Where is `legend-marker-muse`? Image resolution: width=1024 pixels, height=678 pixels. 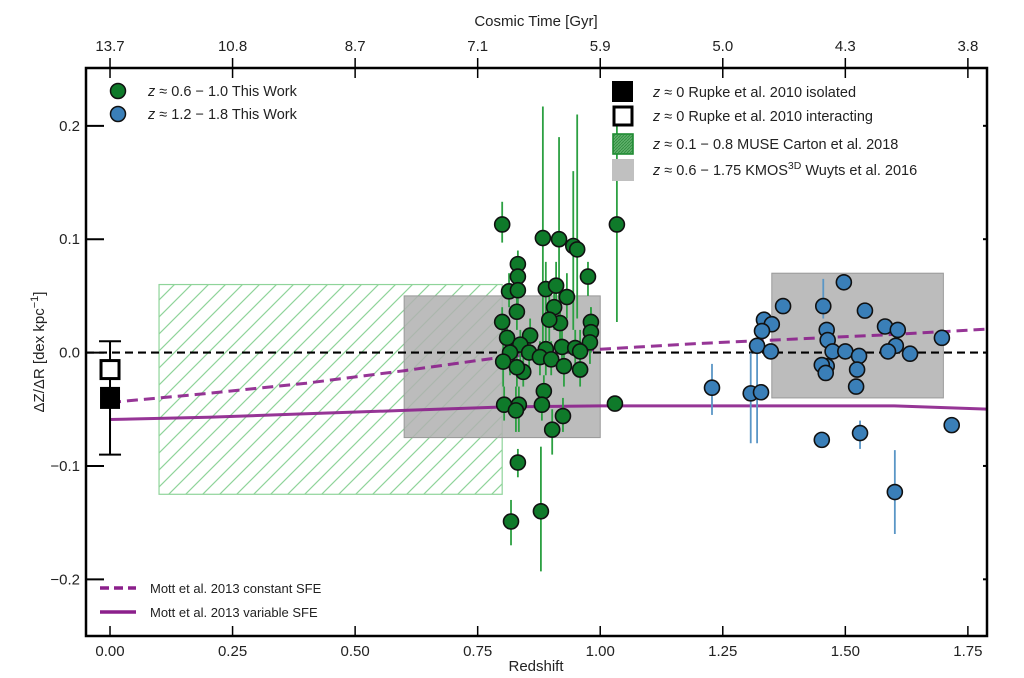 legend-marker-muse is located at coordinates (623, 144).